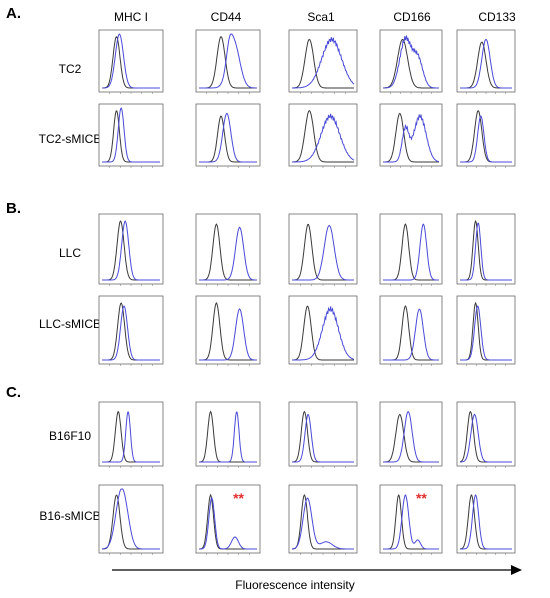  I want to click on histogram-panel-llc-mhc-i, so click(131, 249).